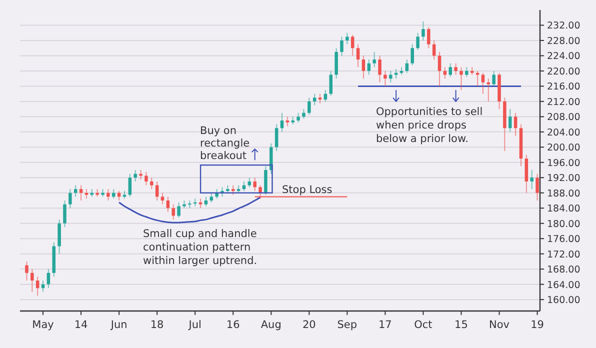 The image size is (596, 348). Describe the element at coordinates (563, 148) in the screenshot. I see `y-tick-label: 200.00` at that location.